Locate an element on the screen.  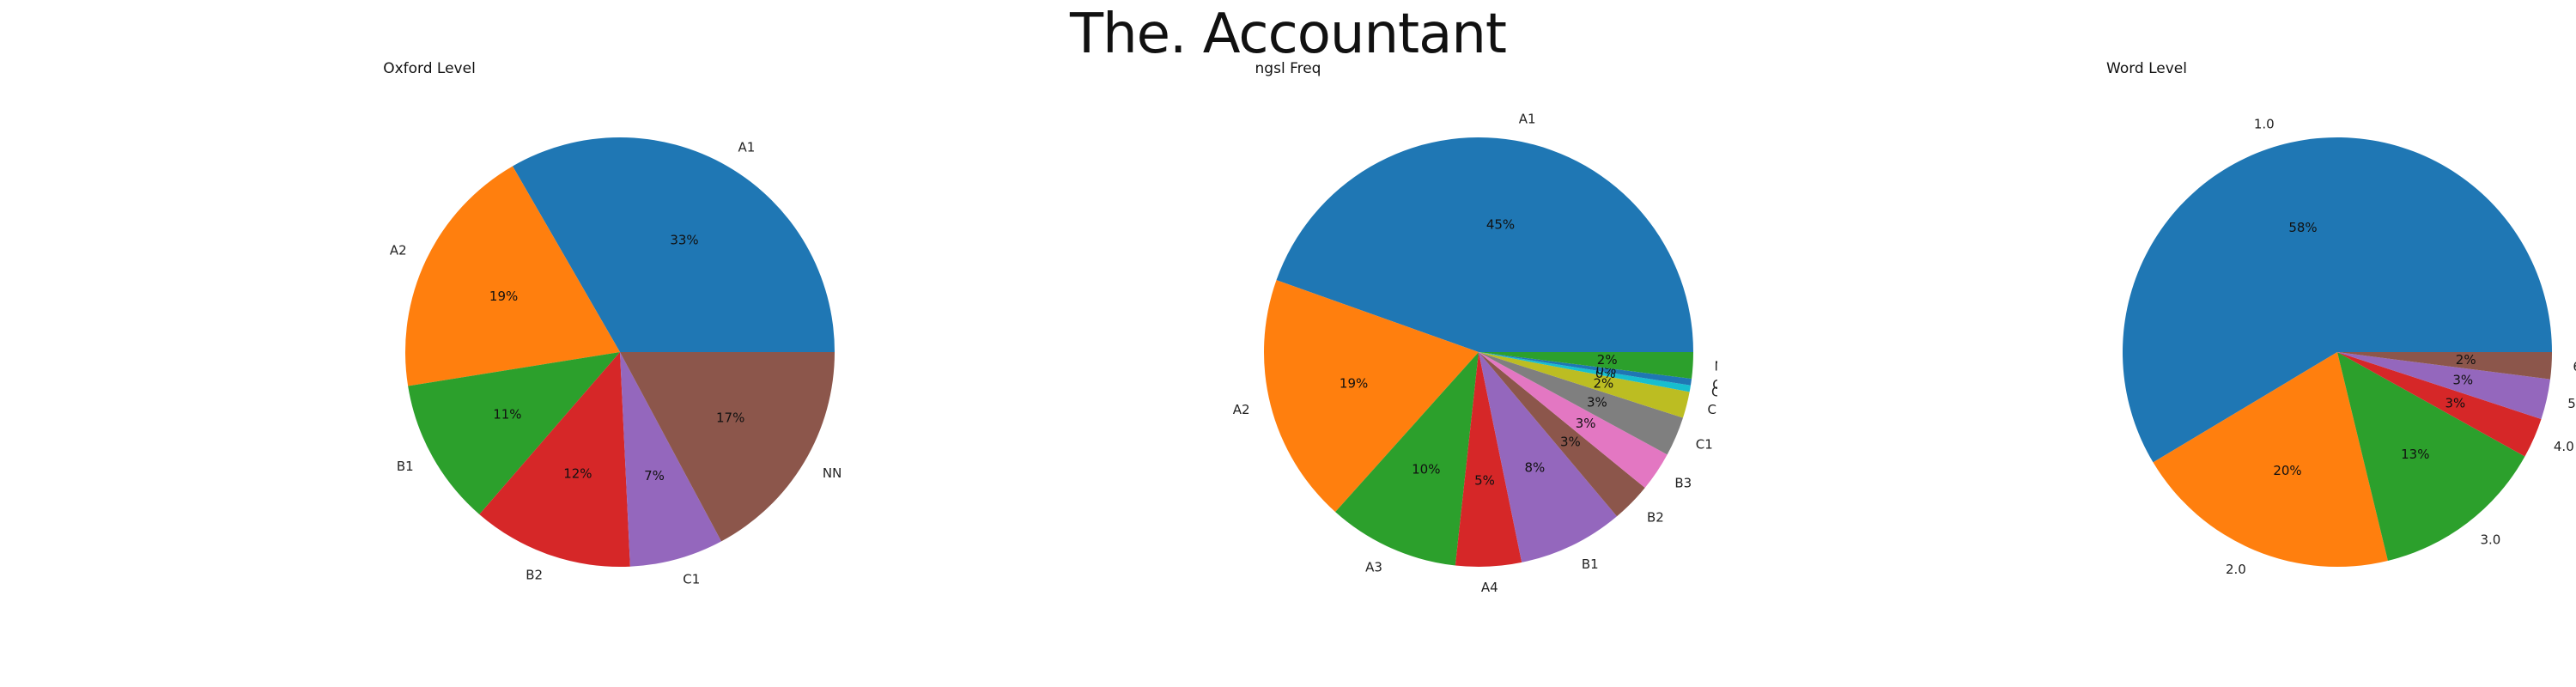
slice-percent-label: 33% is located at coordinates (684, 240).